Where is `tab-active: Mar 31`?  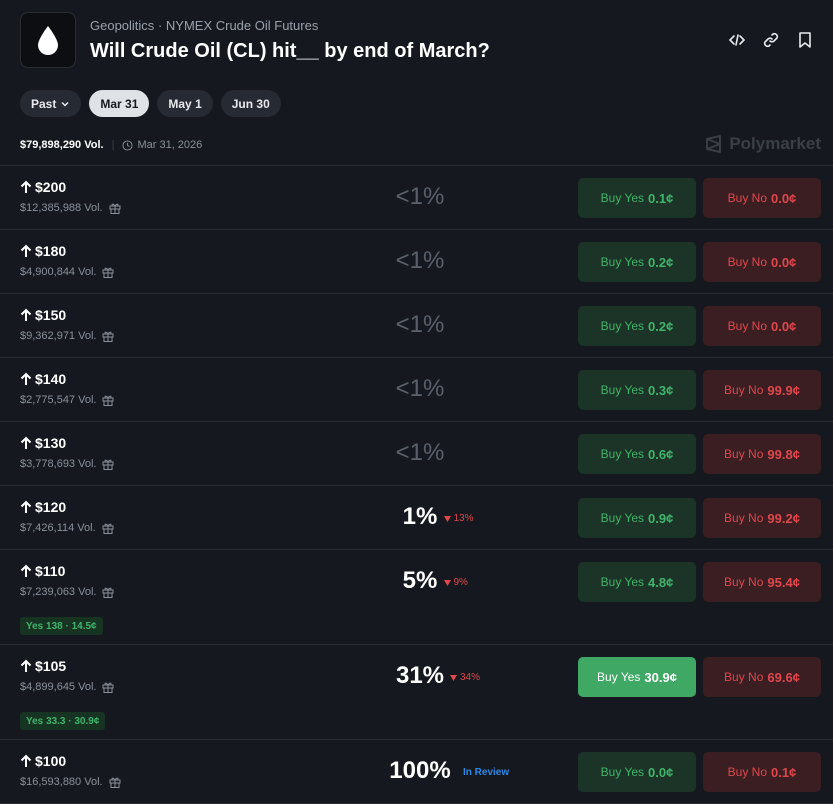 tab-active: Mar 31 is located at coordinates (119, 103).